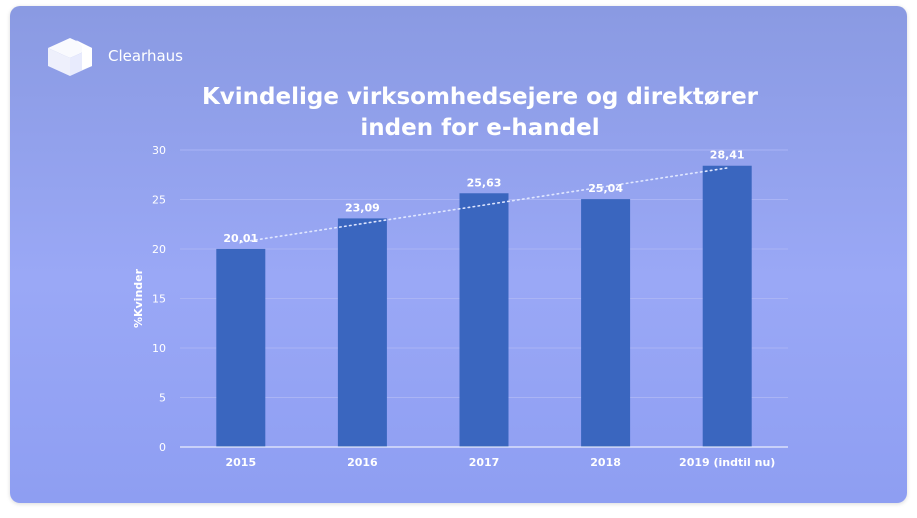 The image size is (917, 518). Describe the element at coordinates (727, 155) in the screenshot. I see `data-label: 28,41` at that location.